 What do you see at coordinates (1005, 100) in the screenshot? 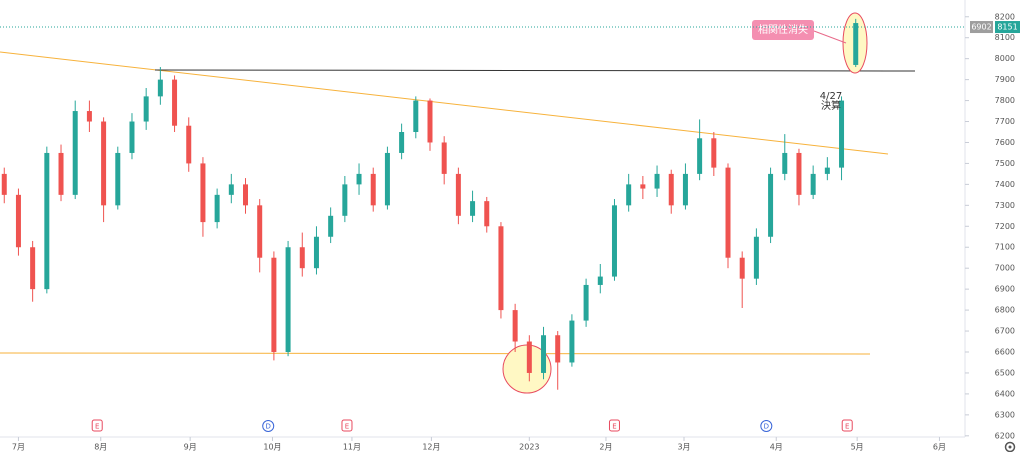
I see `y-tick-label: 7800` at bounding box center [1005, 100].